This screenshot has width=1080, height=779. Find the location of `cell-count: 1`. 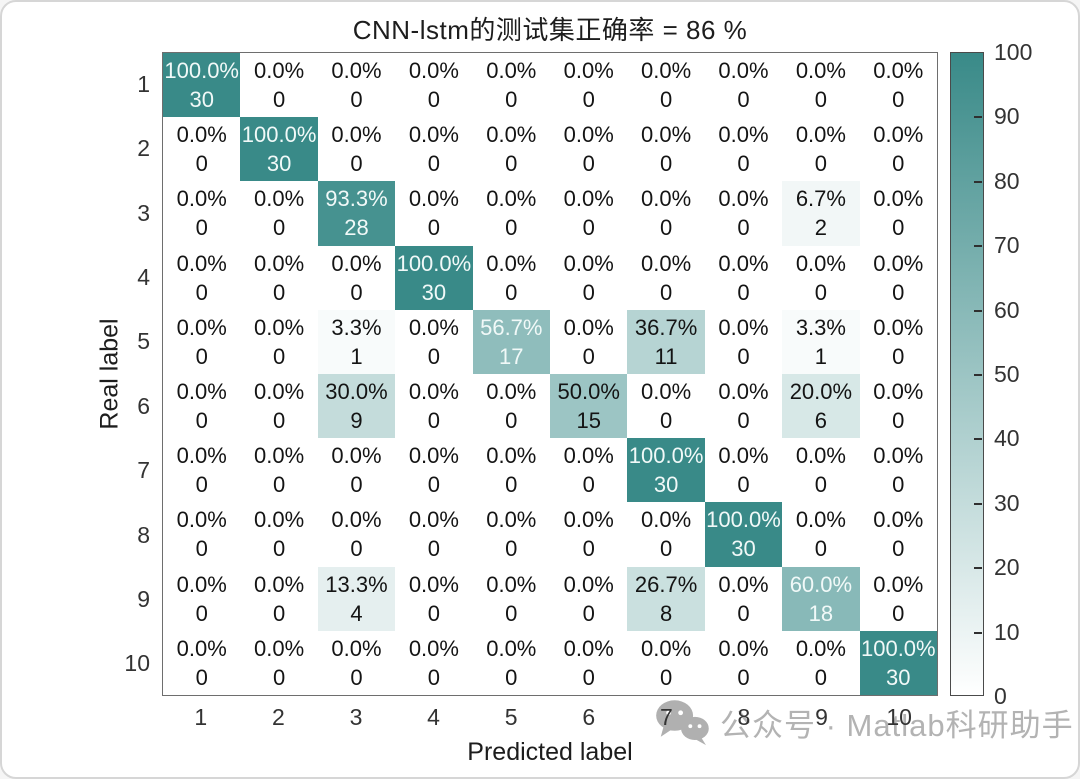

cell-count: 1 is located at coordinates (821, 356).